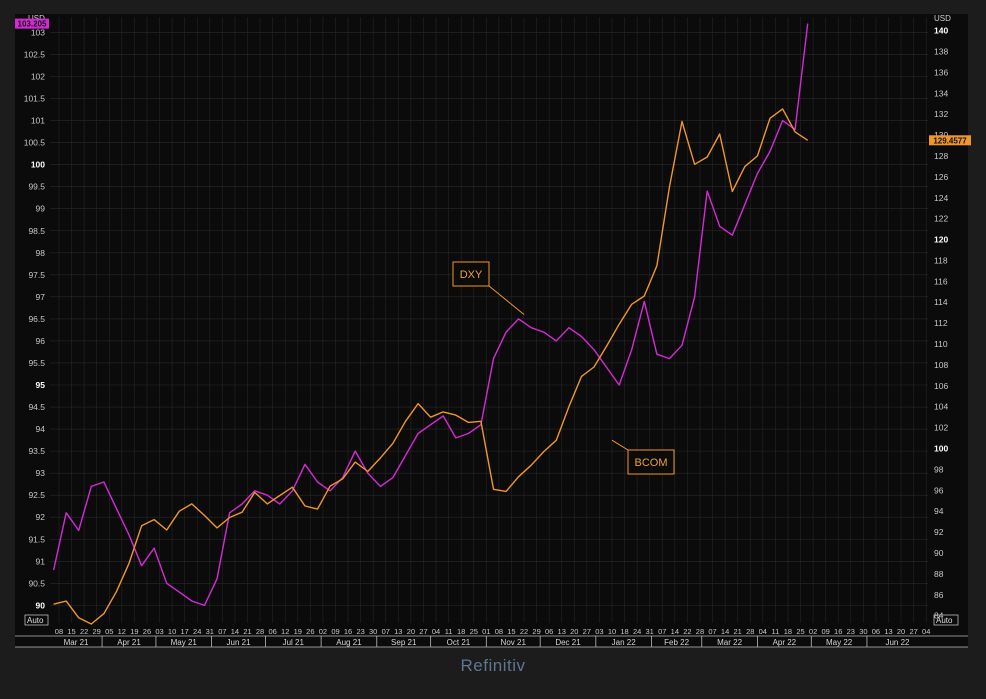  I want to click on left-axis-tick-label: 94, so click(41, 429).